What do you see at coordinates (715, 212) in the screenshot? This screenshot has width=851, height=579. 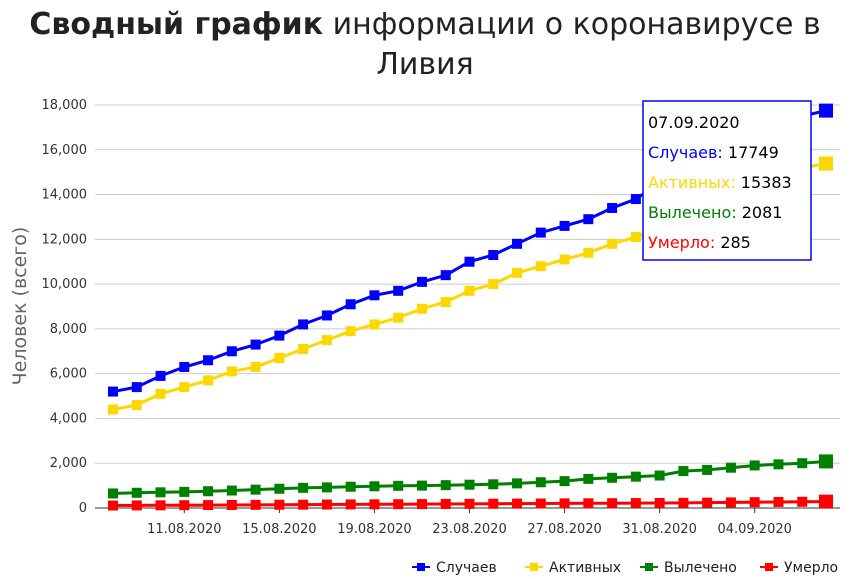 I see `tooltip-row: Вылечено: 2081` at bounding box center [715, 212].